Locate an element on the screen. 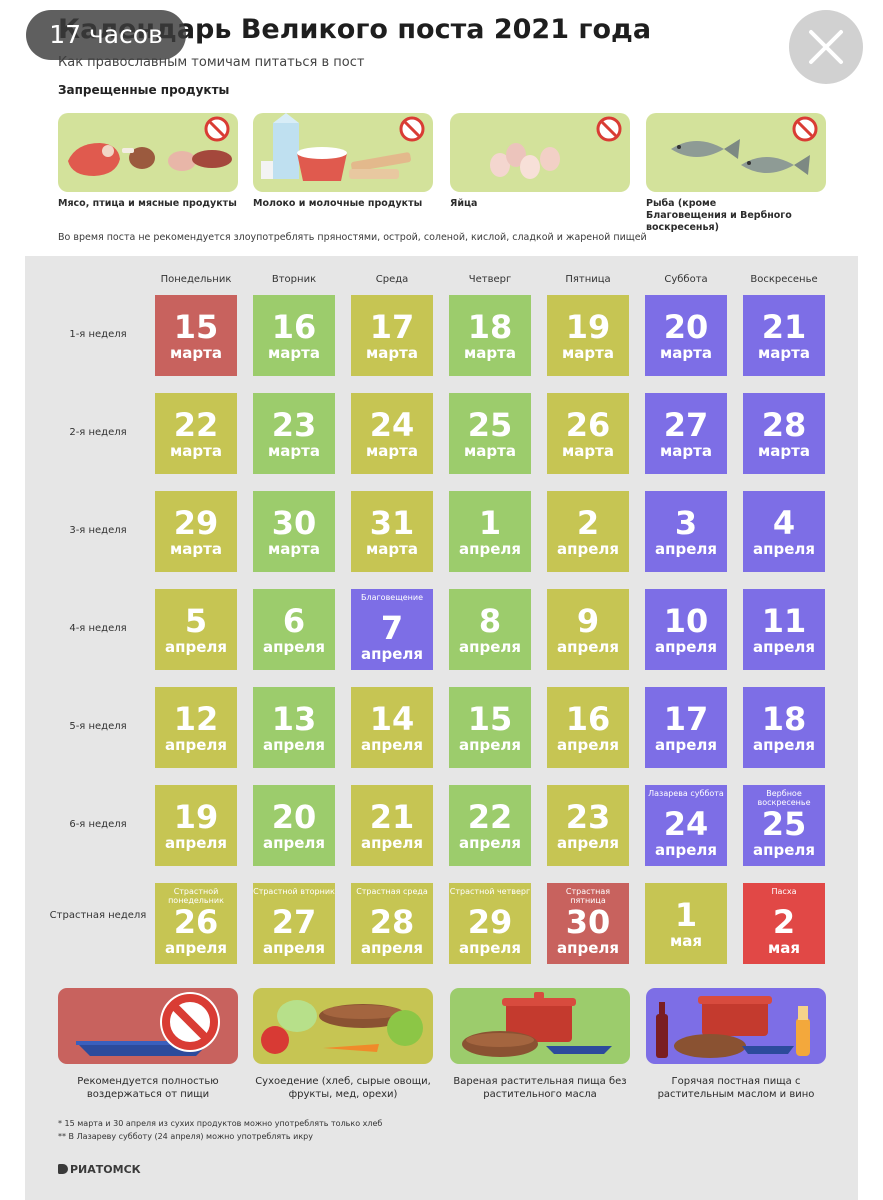 The width and height of the screenshot is (883, 1200). calendar-day-cell: 9 апреля is located at coordinates (588, 629).